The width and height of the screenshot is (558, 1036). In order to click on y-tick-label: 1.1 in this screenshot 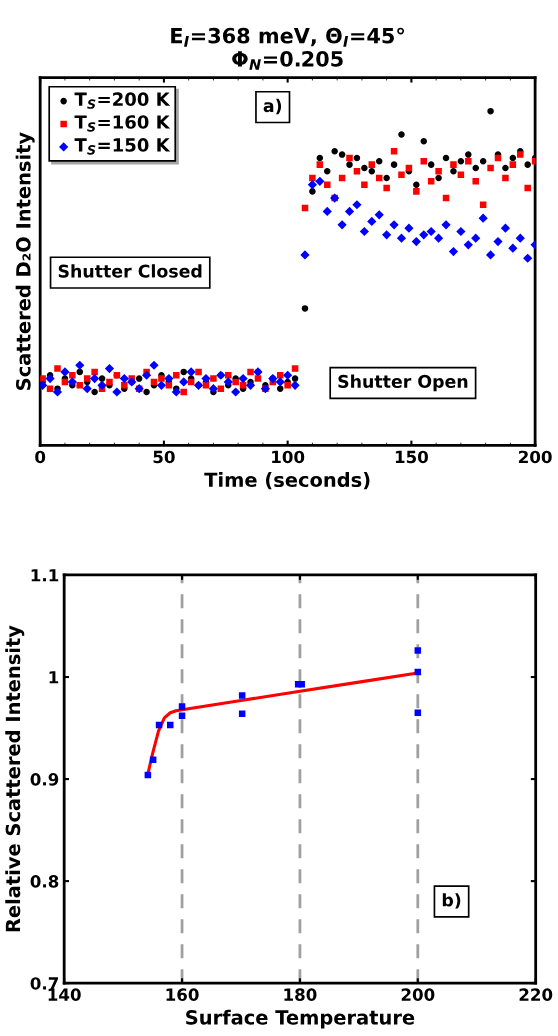, I will do `click(45, 575)`.